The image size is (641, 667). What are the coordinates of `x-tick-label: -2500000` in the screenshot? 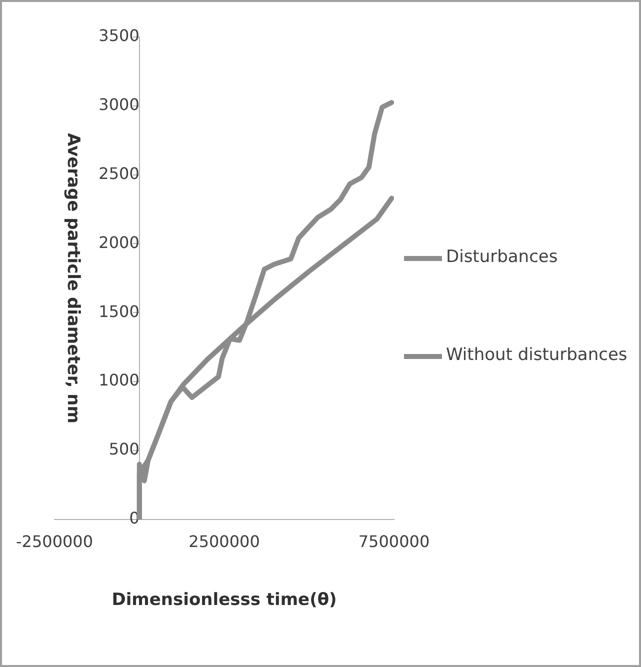 It's located at (55, 542).